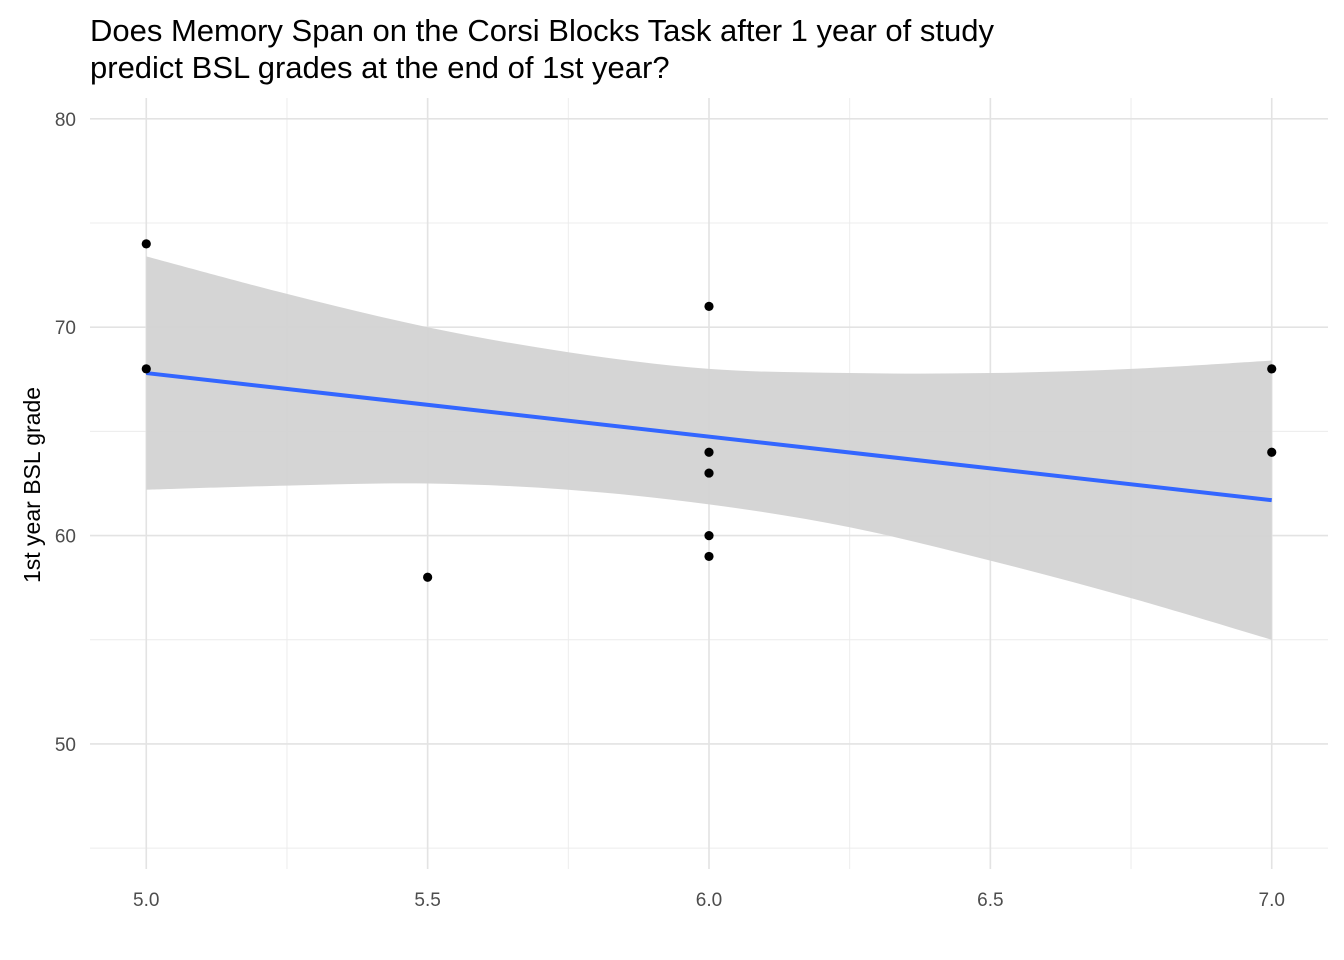 The width and height of the screenshot is (1344, 960). Describe the element at coordinates (65, 328) in the screenshot. I see `y-tick-label: 70` at that location.